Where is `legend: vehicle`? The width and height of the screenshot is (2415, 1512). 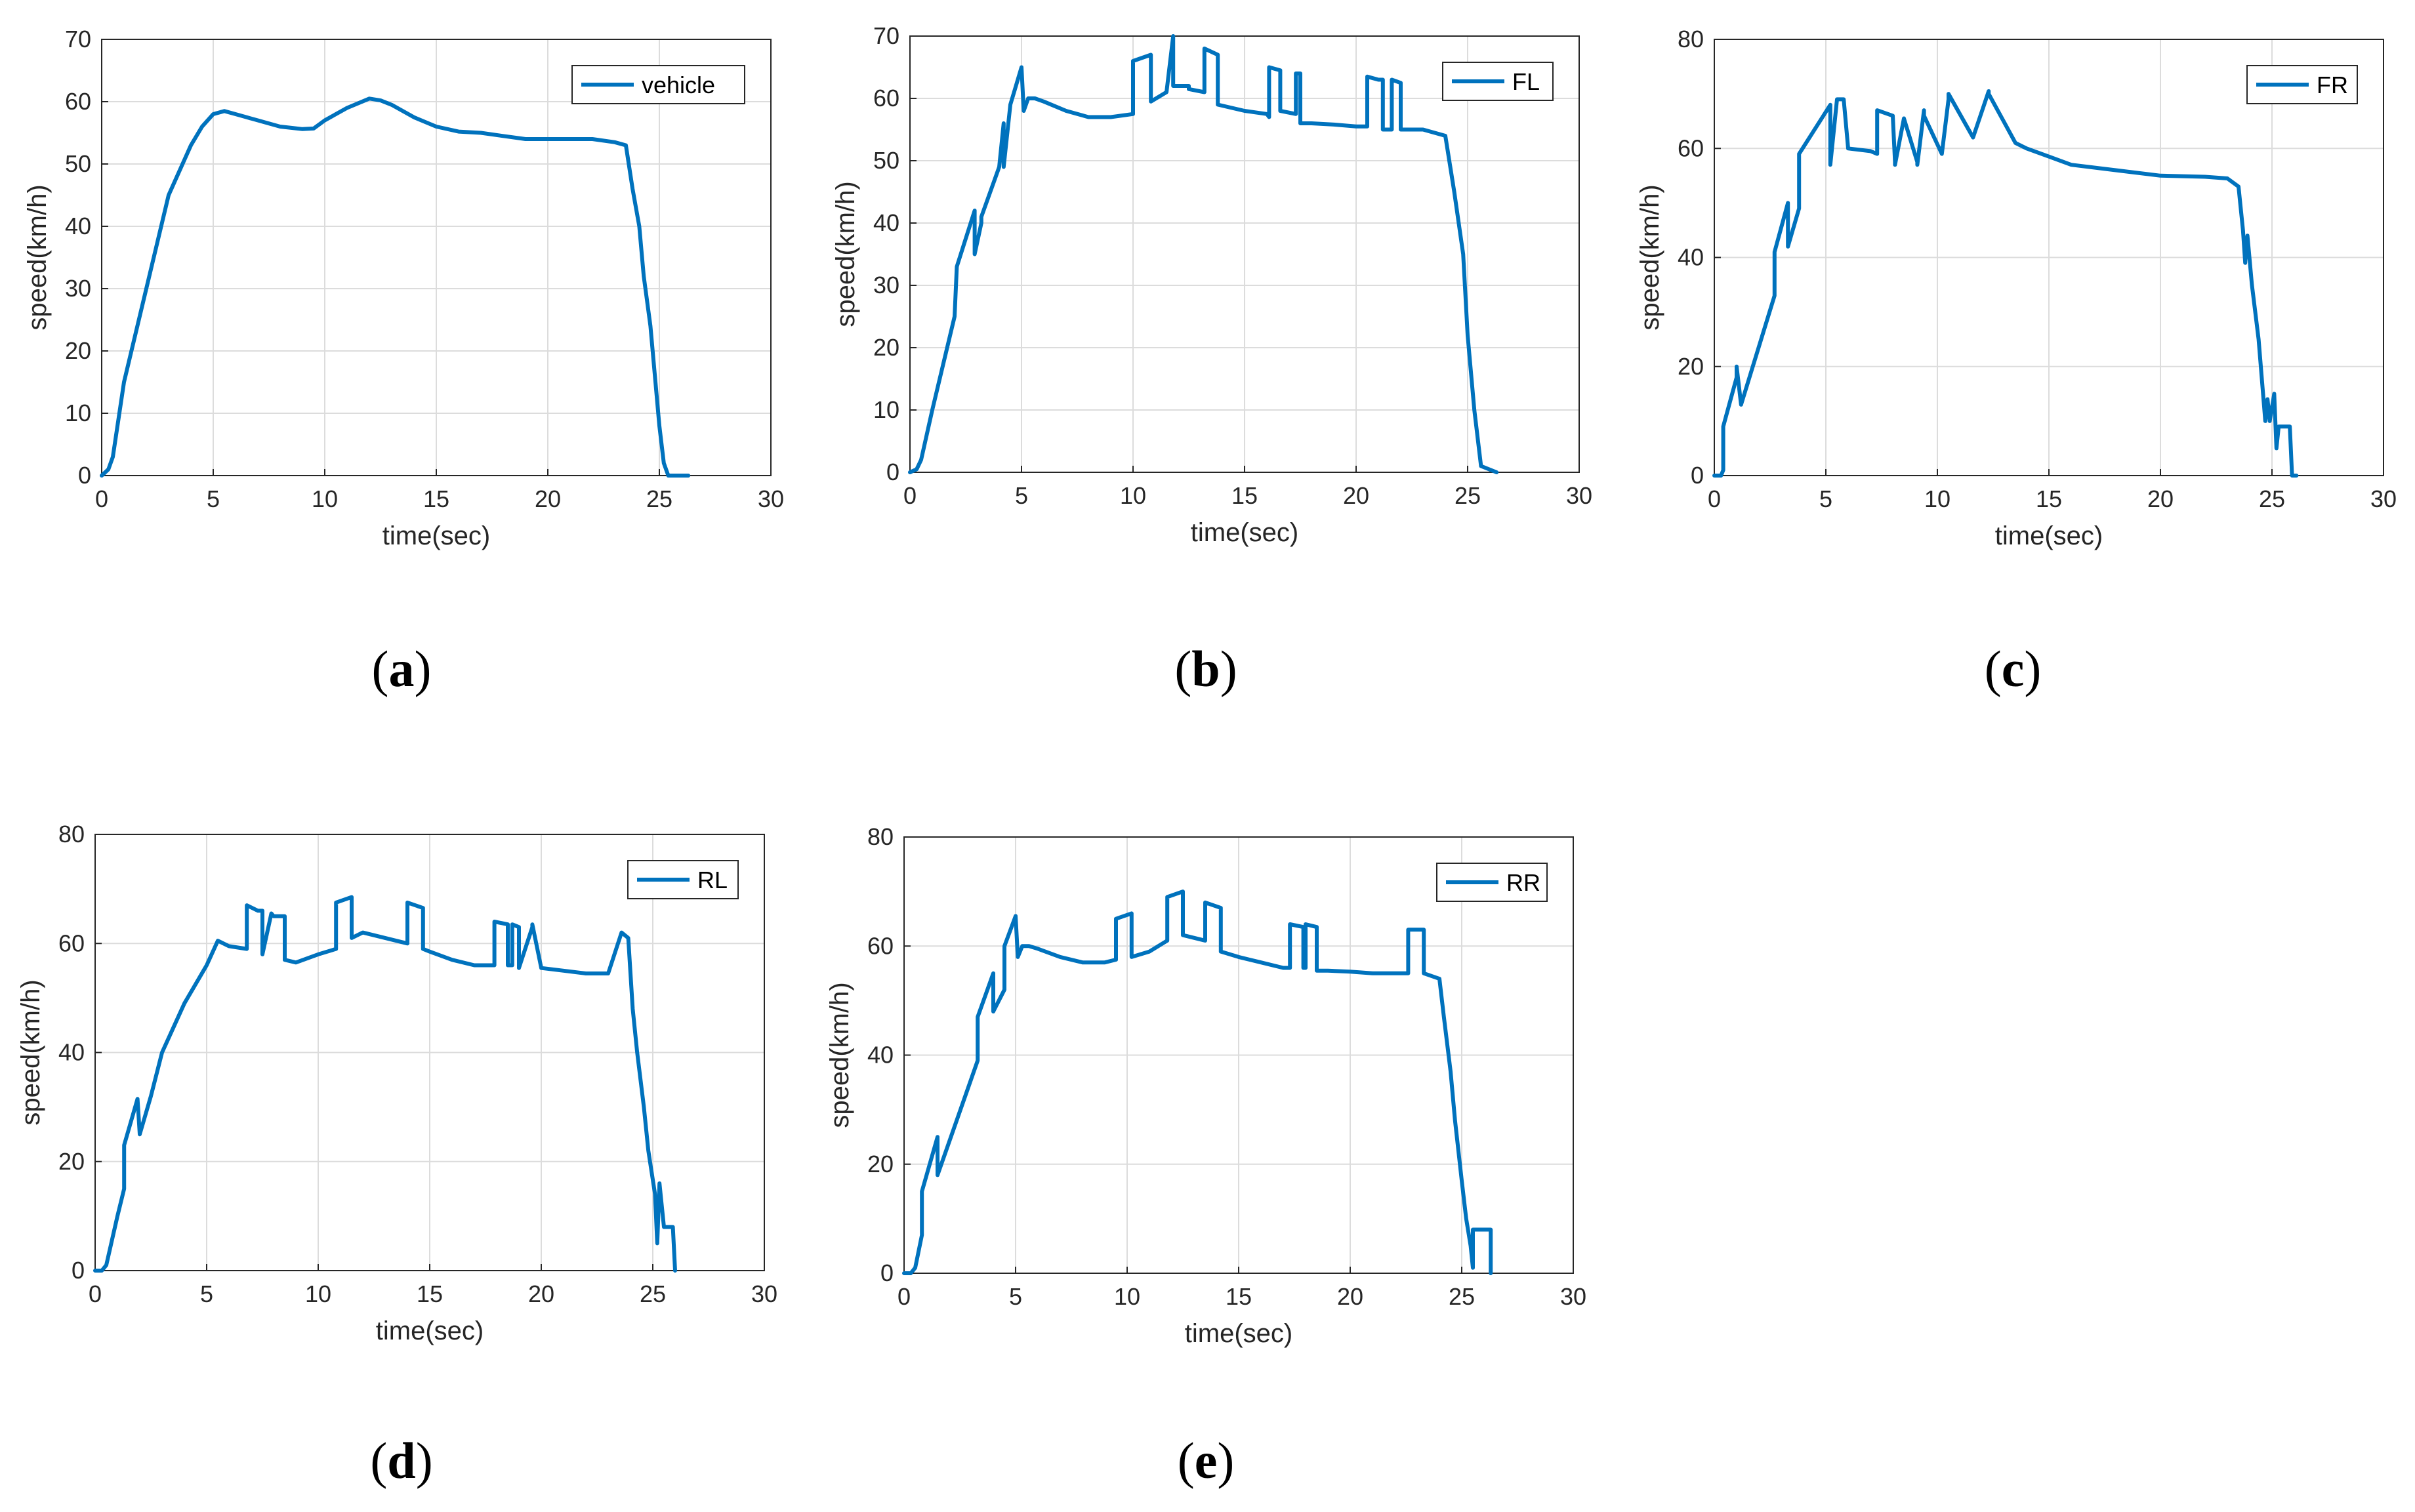
legend: vehicle is located at coordinates (658, 85).